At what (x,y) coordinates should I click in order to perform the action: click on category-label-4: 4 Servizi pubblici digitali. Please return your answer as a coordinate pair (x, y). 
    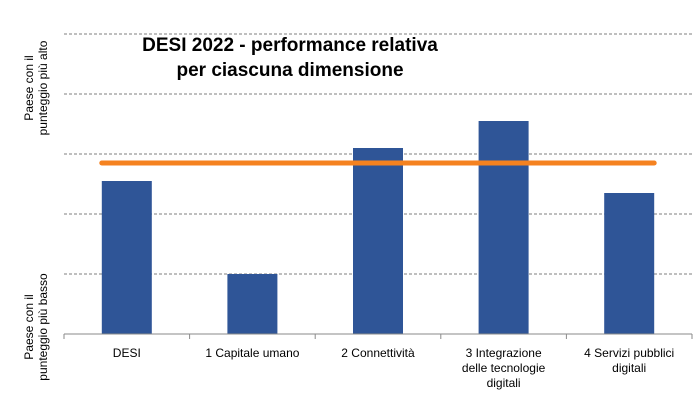
    Looking at the image, I should click on (629, 360).